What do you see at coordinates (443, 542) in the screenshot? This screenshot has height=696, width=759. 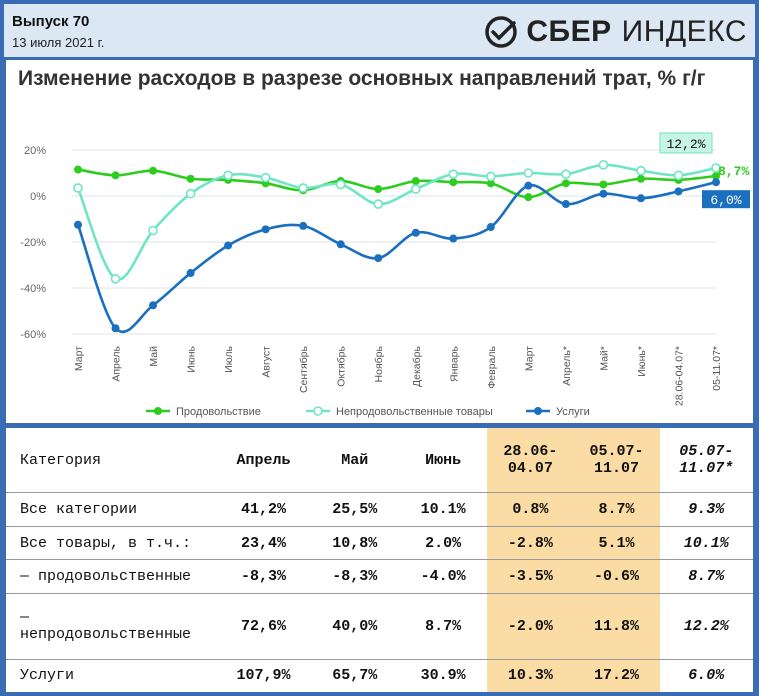 I see `table-cell: 2.0%` at bounding box center [443, 542].